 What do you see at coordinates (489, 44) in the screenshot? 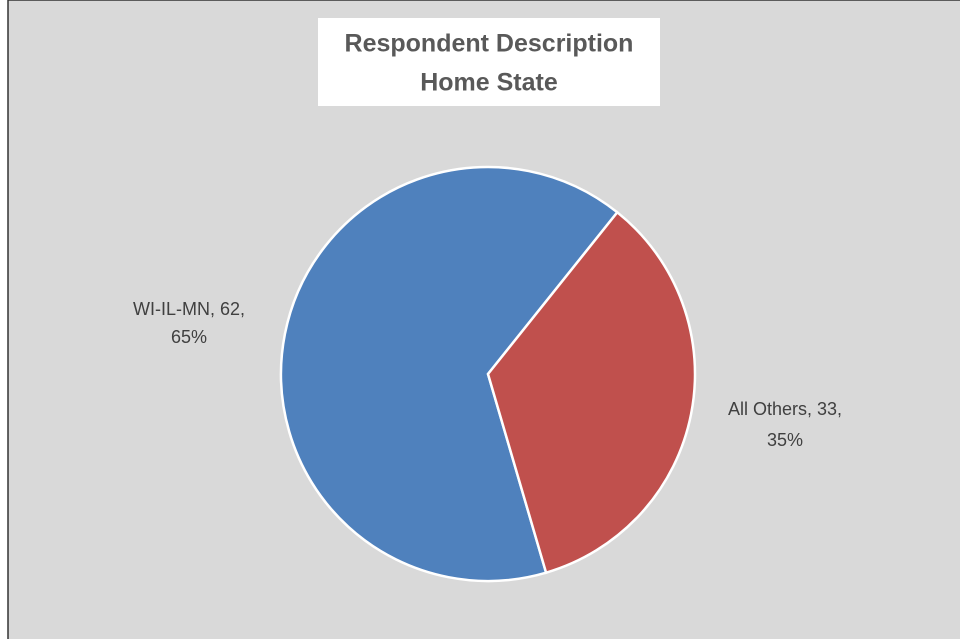
I see `chart-title: Respondent Description` at bounding box center [489, 44].